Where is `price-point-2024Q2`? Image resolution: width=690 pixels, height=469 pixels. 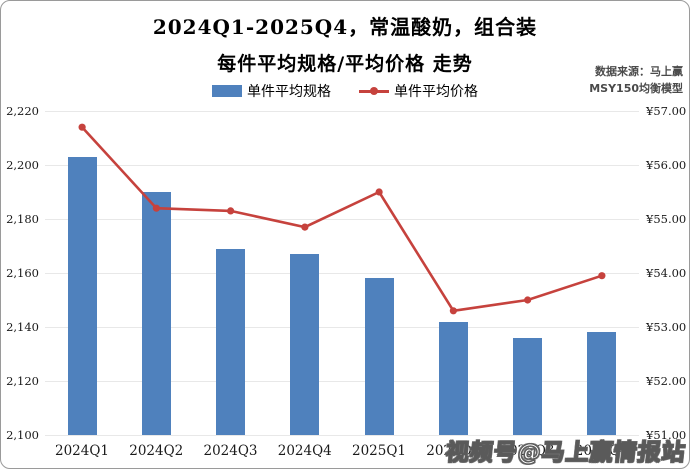 price-point-2024Q2 is located at coordinates (156, 208).